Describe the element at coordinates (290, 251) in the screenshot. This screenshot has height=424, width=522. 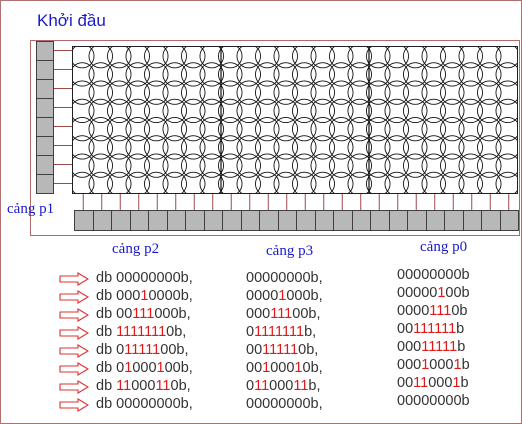
I see `port-label-p3: cảng p3` at that location.